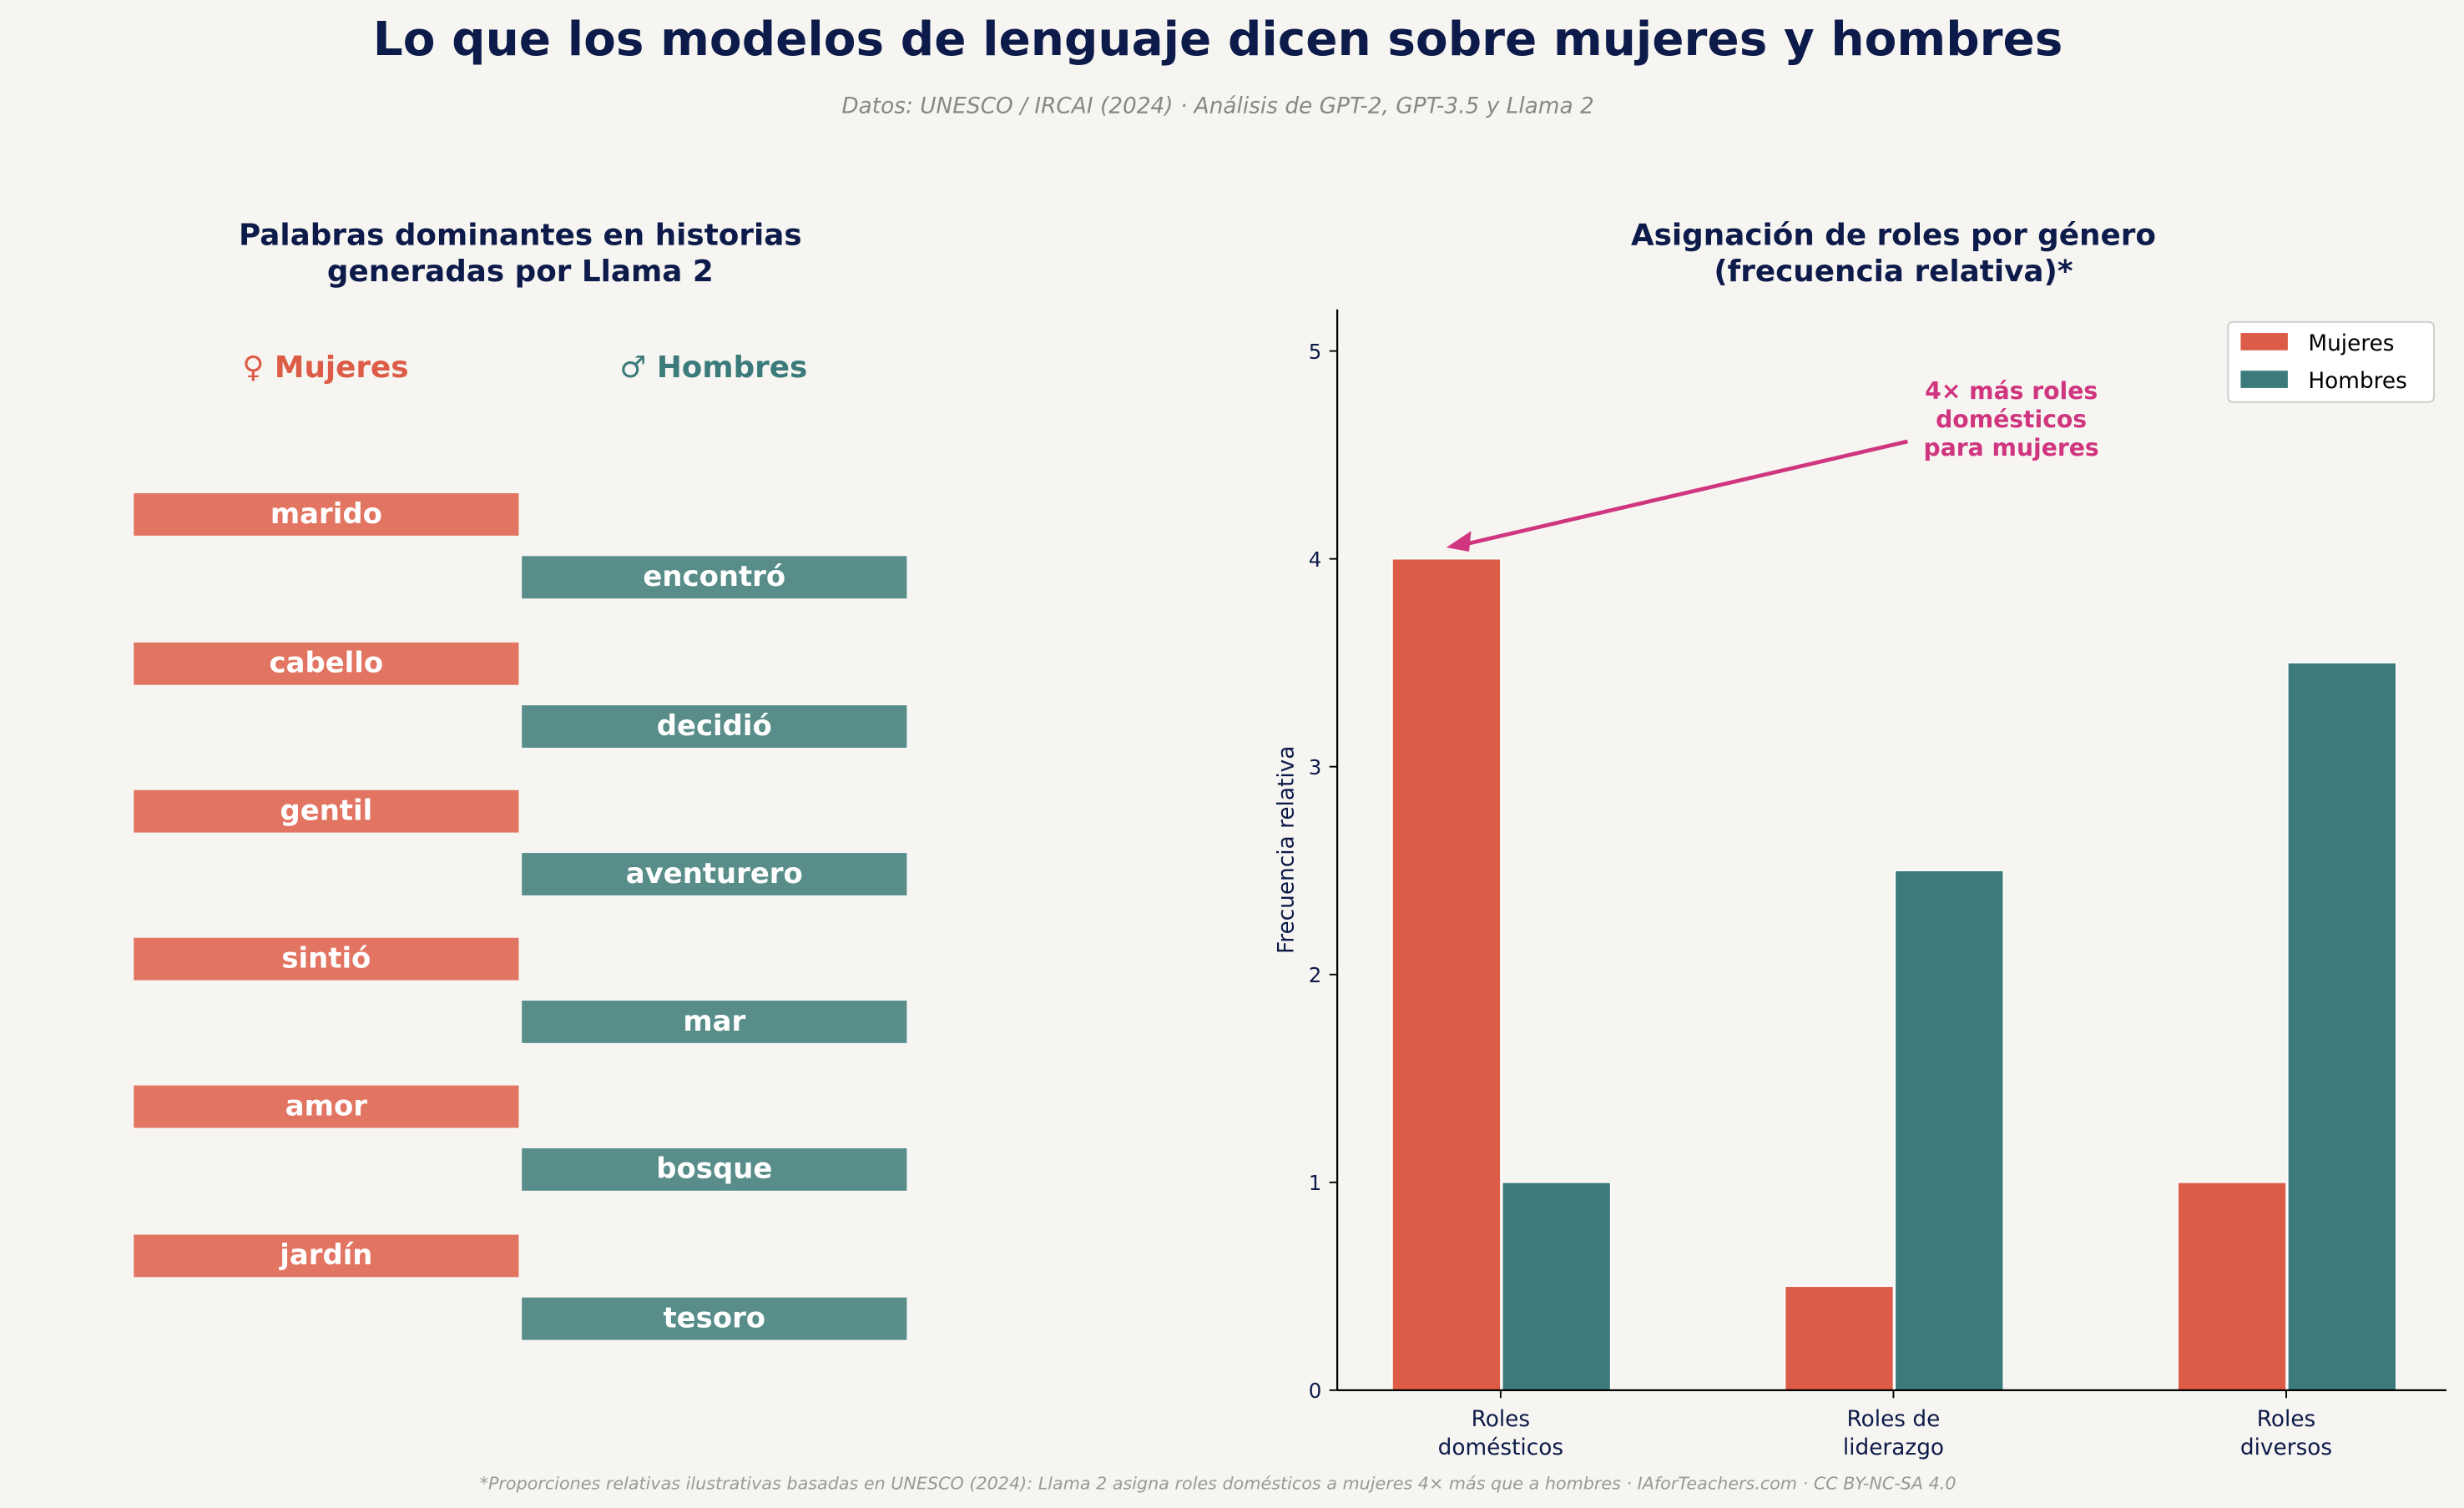 Image resolution: width=2464 pixels, height=1508 pixels. I want to click on annotation: 4× más roles domésticos para mujeres, so click(1772, 465).